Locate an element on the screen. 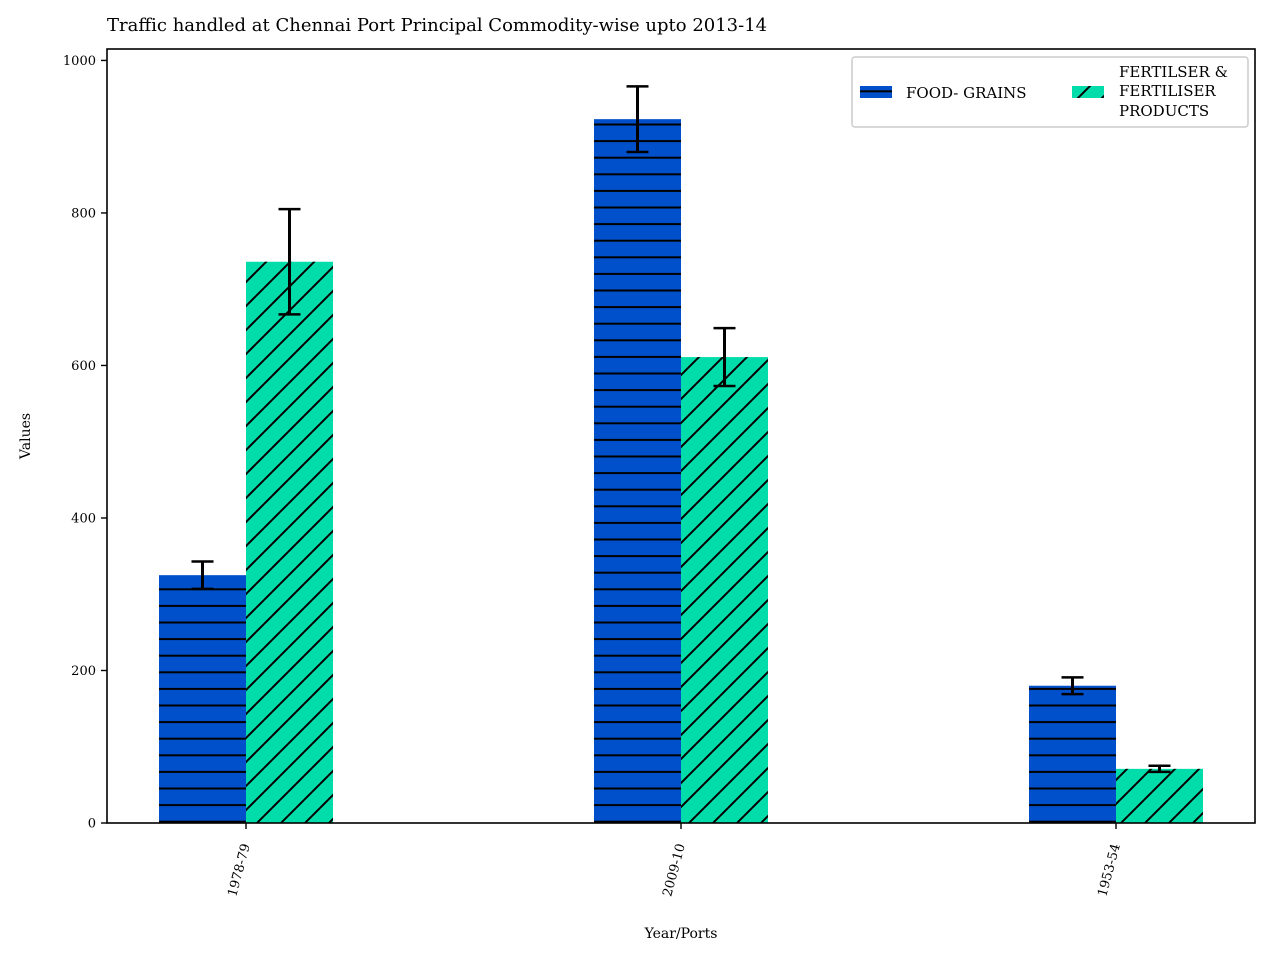 Image resolution: width=1280 pixels, height=960 pixels. y-tick-label-600: 600 is located at coordinates (83, 366).